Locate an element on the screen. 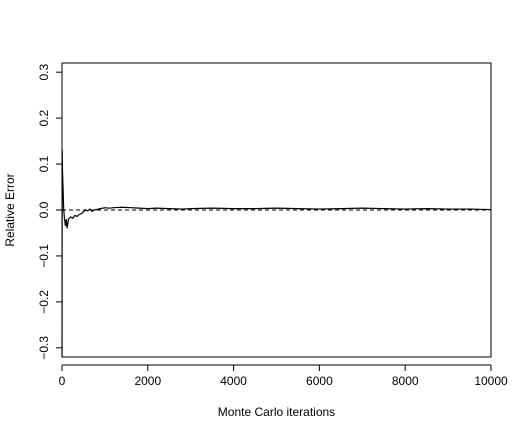  x-tick-label: 6000 is located at coordinates (319, 381).